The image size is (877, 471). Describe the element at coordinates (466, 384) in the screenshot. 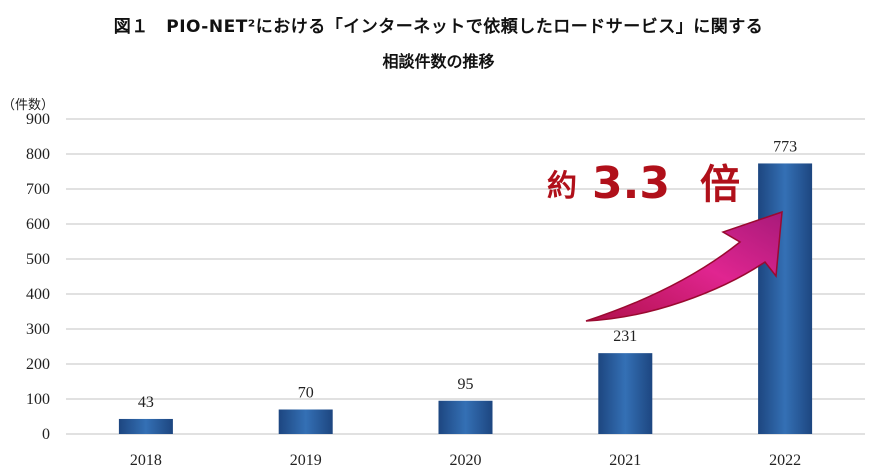

I see `data-label-2020: 95` at that location.